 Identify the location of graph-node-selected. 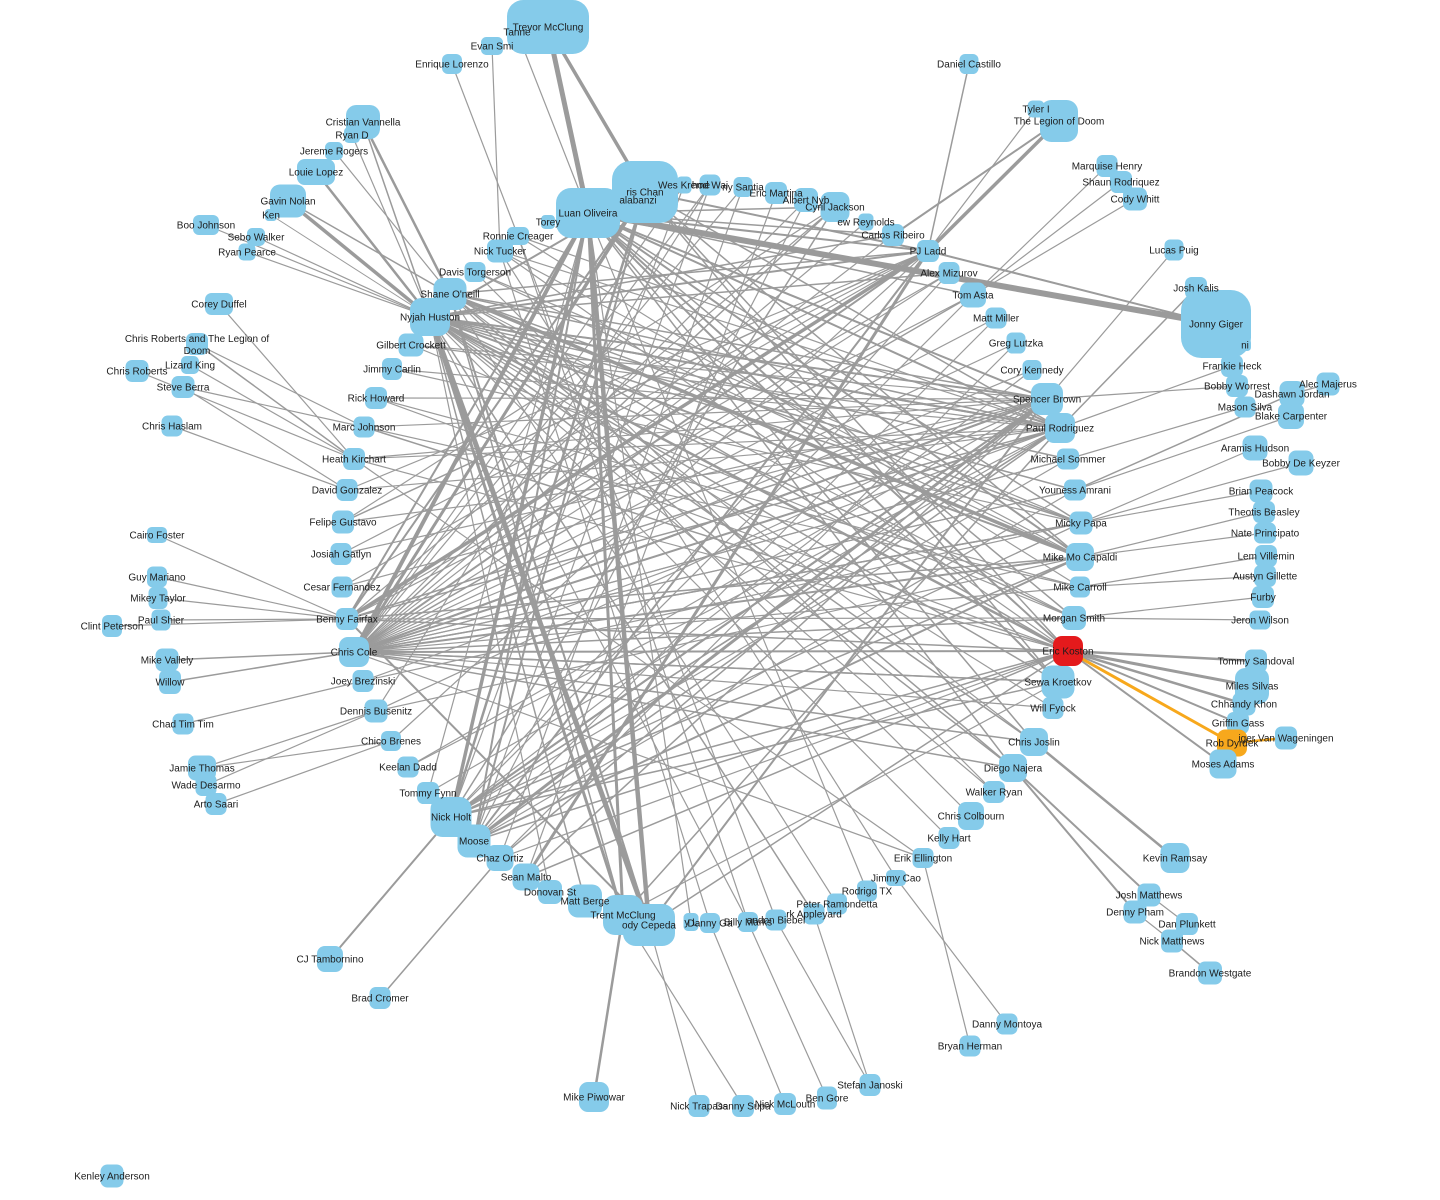
(1068, 651).